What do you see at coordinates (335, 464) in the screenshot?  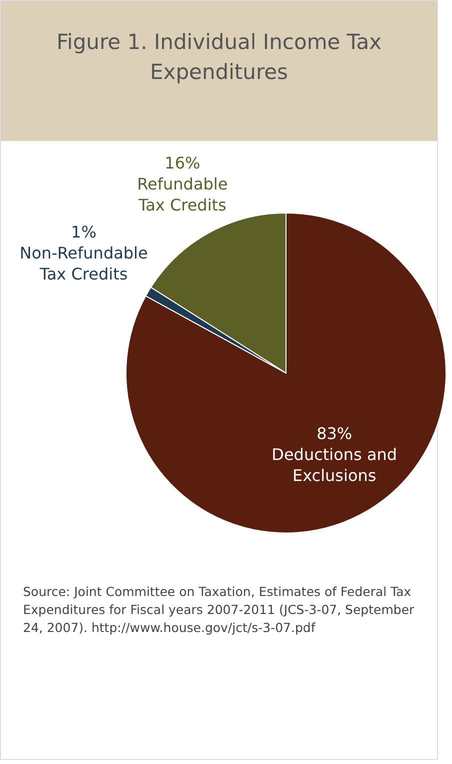 I see `slice-label: Deductions and Exclusions` at bounding box center [335, 464].